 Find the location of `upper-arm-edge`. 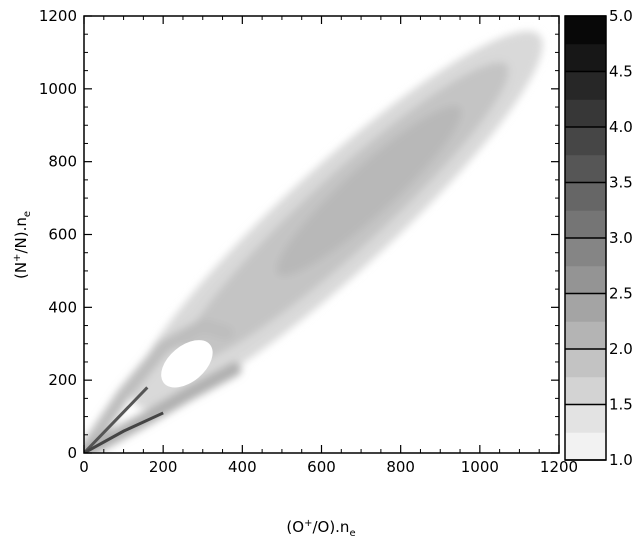

upper-arm-edge is located at coordinates (116, 419).